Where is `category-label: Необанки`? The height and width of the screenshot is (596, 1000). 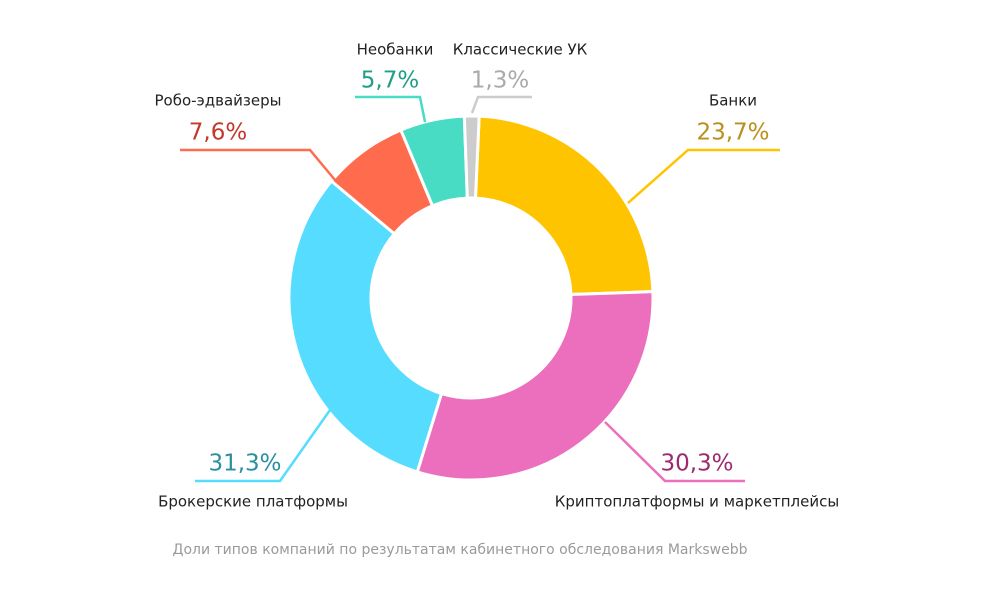
category-label: Необанки is located at coordinates (395, 50).